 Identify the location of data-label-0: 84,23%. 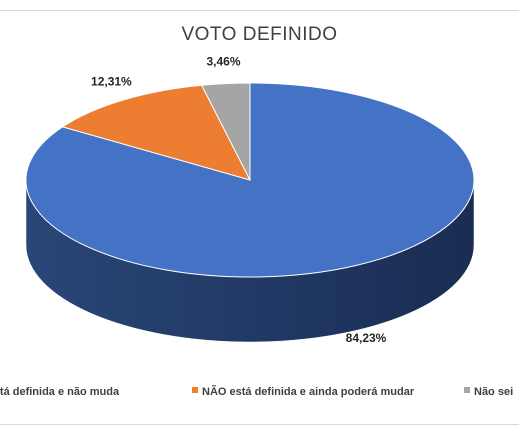
(366, 338).